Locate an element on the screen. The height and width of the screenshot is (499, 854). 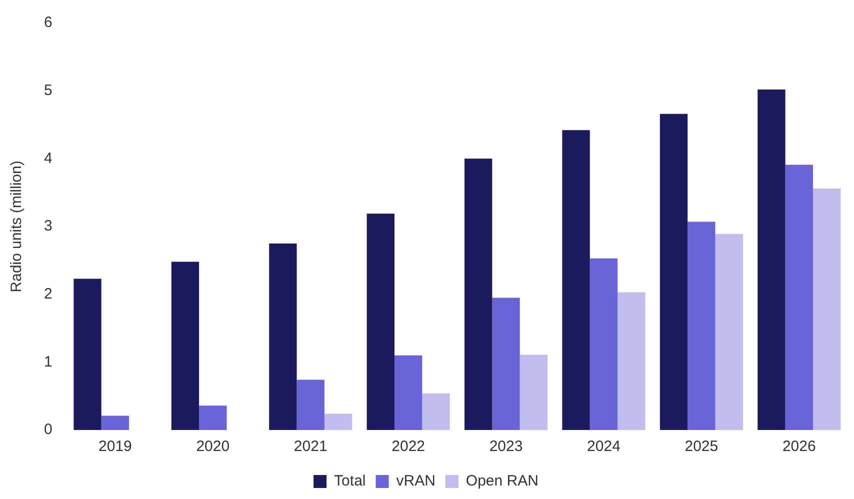
y-tick-label: 2 is located at coordinates (48, 293).